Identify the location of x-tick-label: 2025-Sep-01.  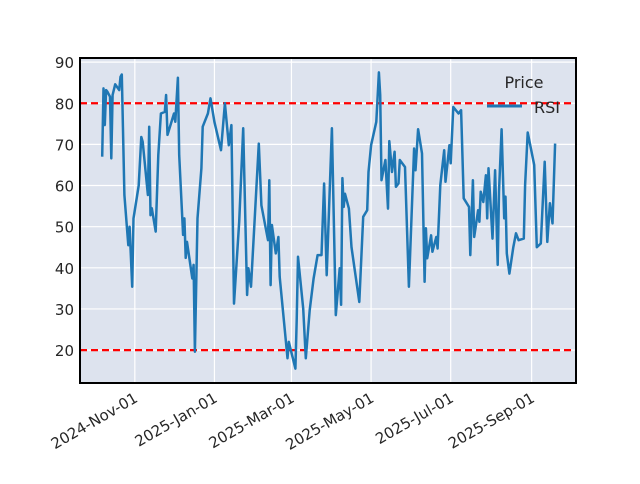
(491, 421).